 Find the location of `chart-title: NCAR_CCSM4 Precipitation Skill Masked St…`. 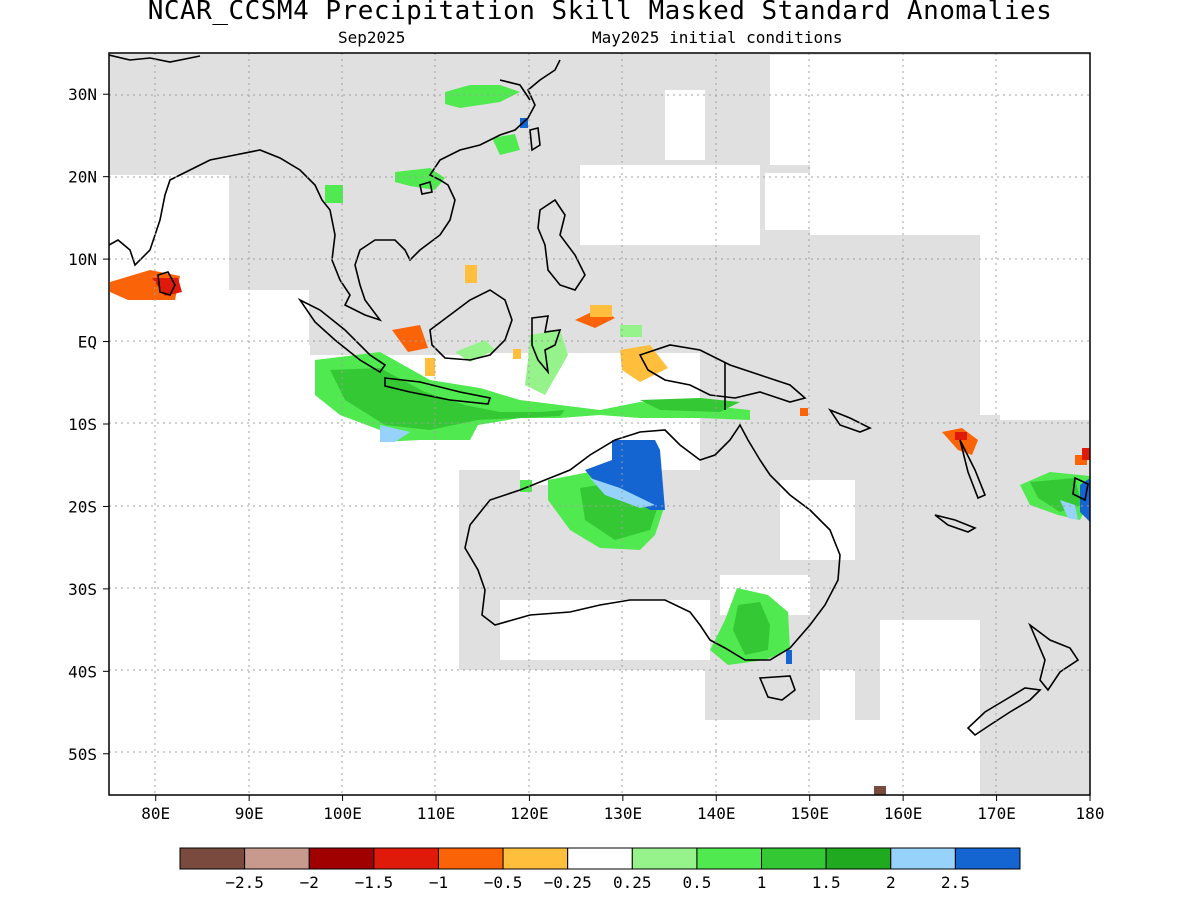

chart-title: NCAR_CCSM4 Precipitation Skill Masked St… is located at coordinates (600, 13).